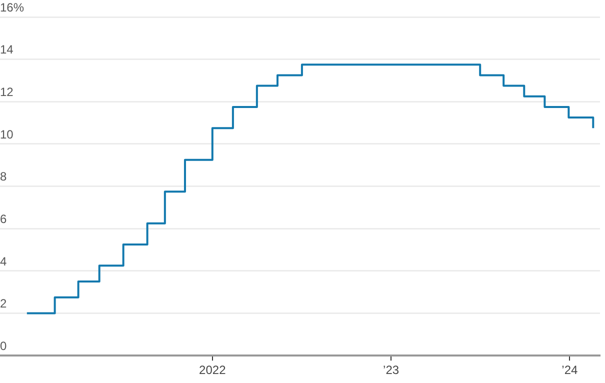 The image size is (605, 383). What do you see at coordinates (570, 370) in the screenshot?
I see `x-tick-label: ’24` at bounding box center [570, 370].